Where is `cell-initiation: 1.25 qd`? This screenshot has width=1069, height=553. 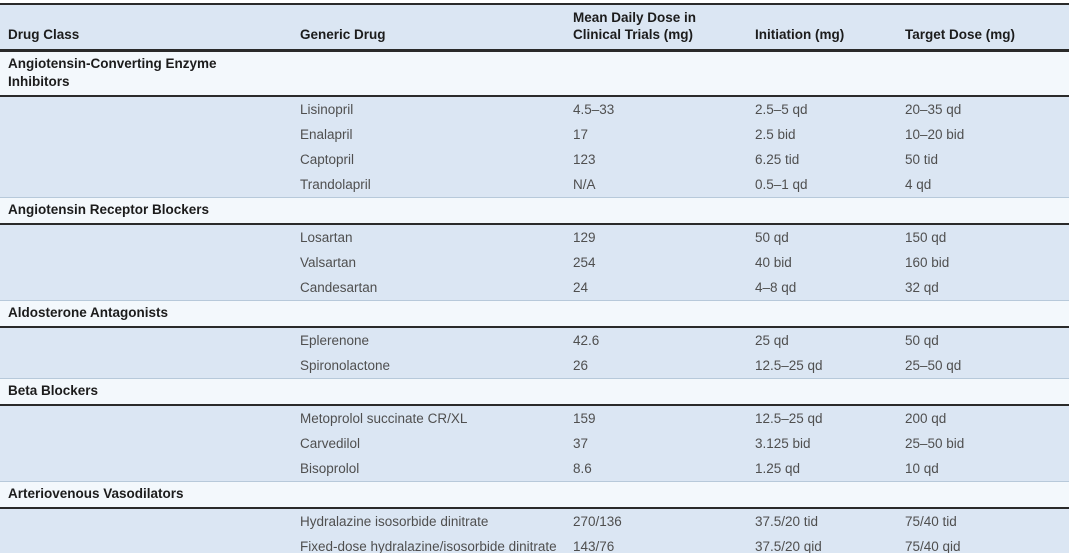 cell-initiation: 1.25 qd is located at coordinates (822, 469).